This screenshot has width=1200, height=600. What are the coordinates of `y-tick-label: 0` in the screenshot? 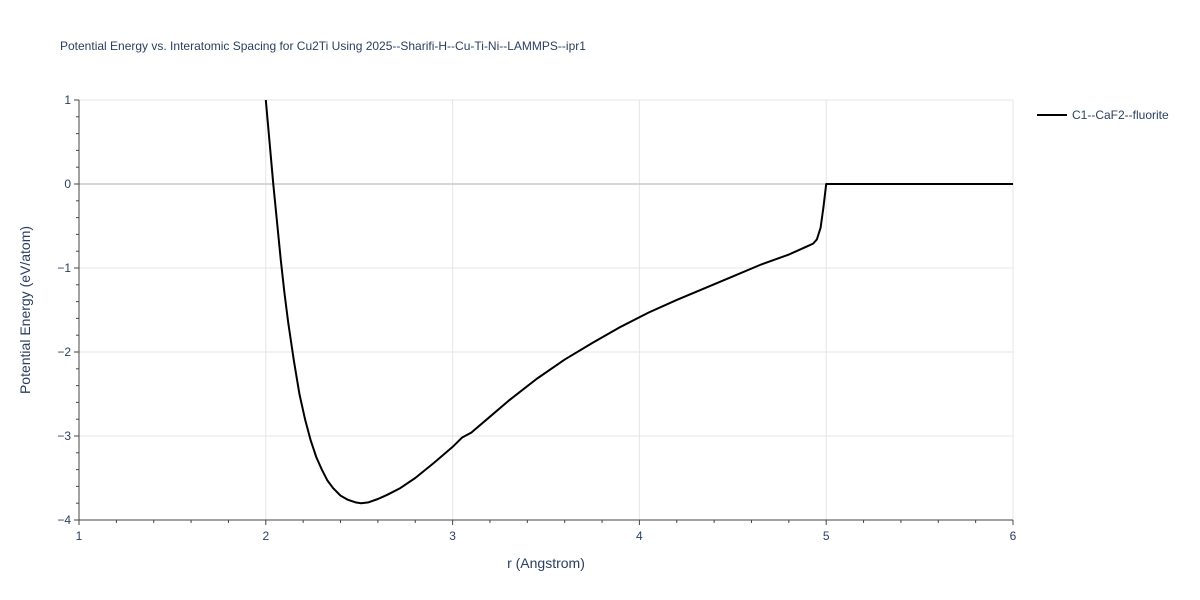 It's located at (67, 184).